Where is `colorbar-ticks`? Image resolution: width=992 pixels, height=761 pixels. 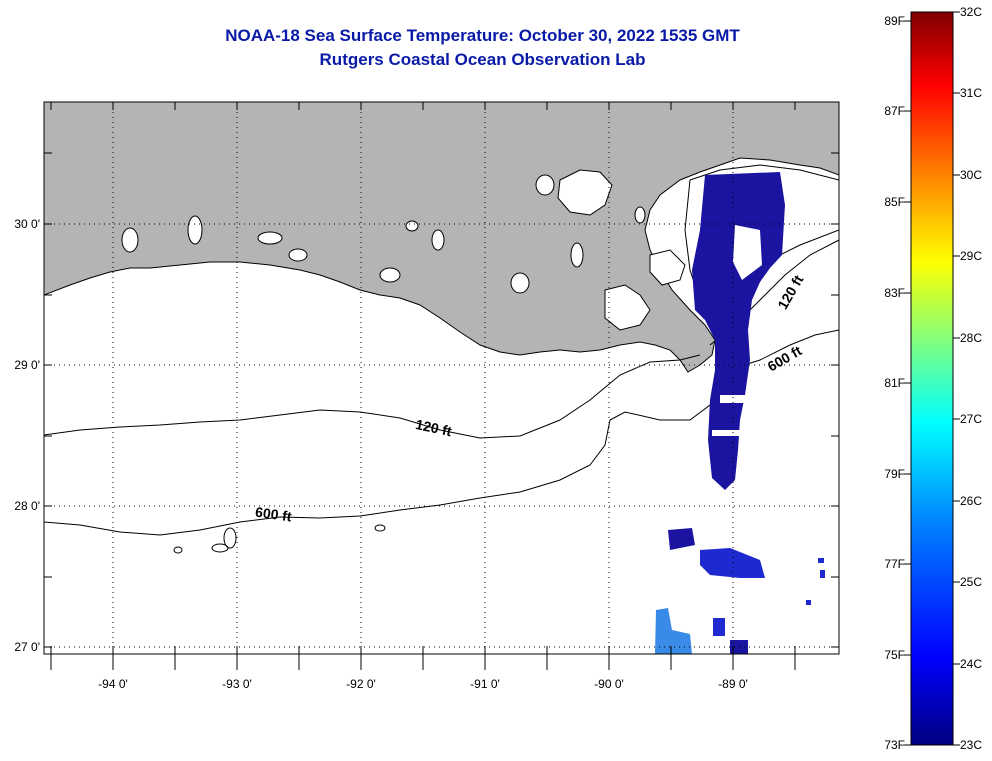
colorbar-ticks is located at coordinates (932, 378).